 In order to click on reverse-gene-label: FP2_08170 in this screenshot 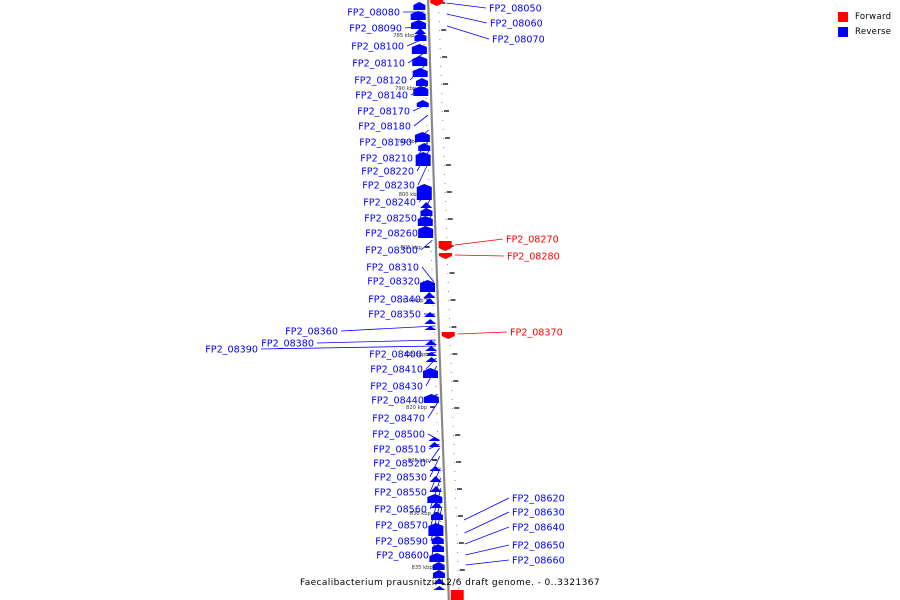, I will do `click(383, 112)`.